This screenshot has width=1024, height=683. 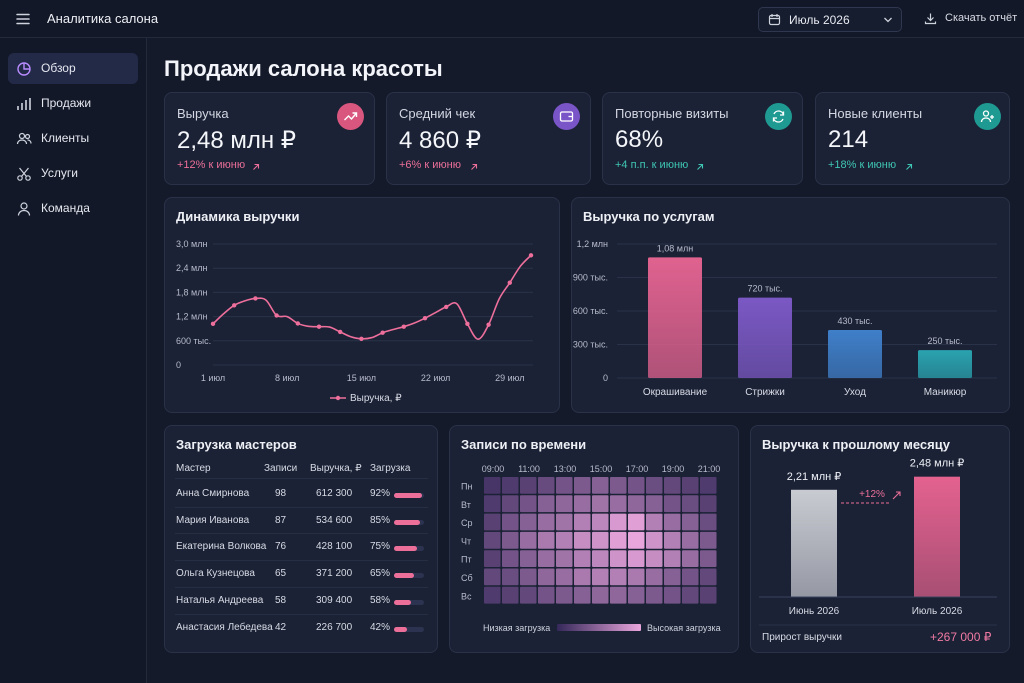 I want to click on time-tick-label: 13:00, so click(x=565, y=469).